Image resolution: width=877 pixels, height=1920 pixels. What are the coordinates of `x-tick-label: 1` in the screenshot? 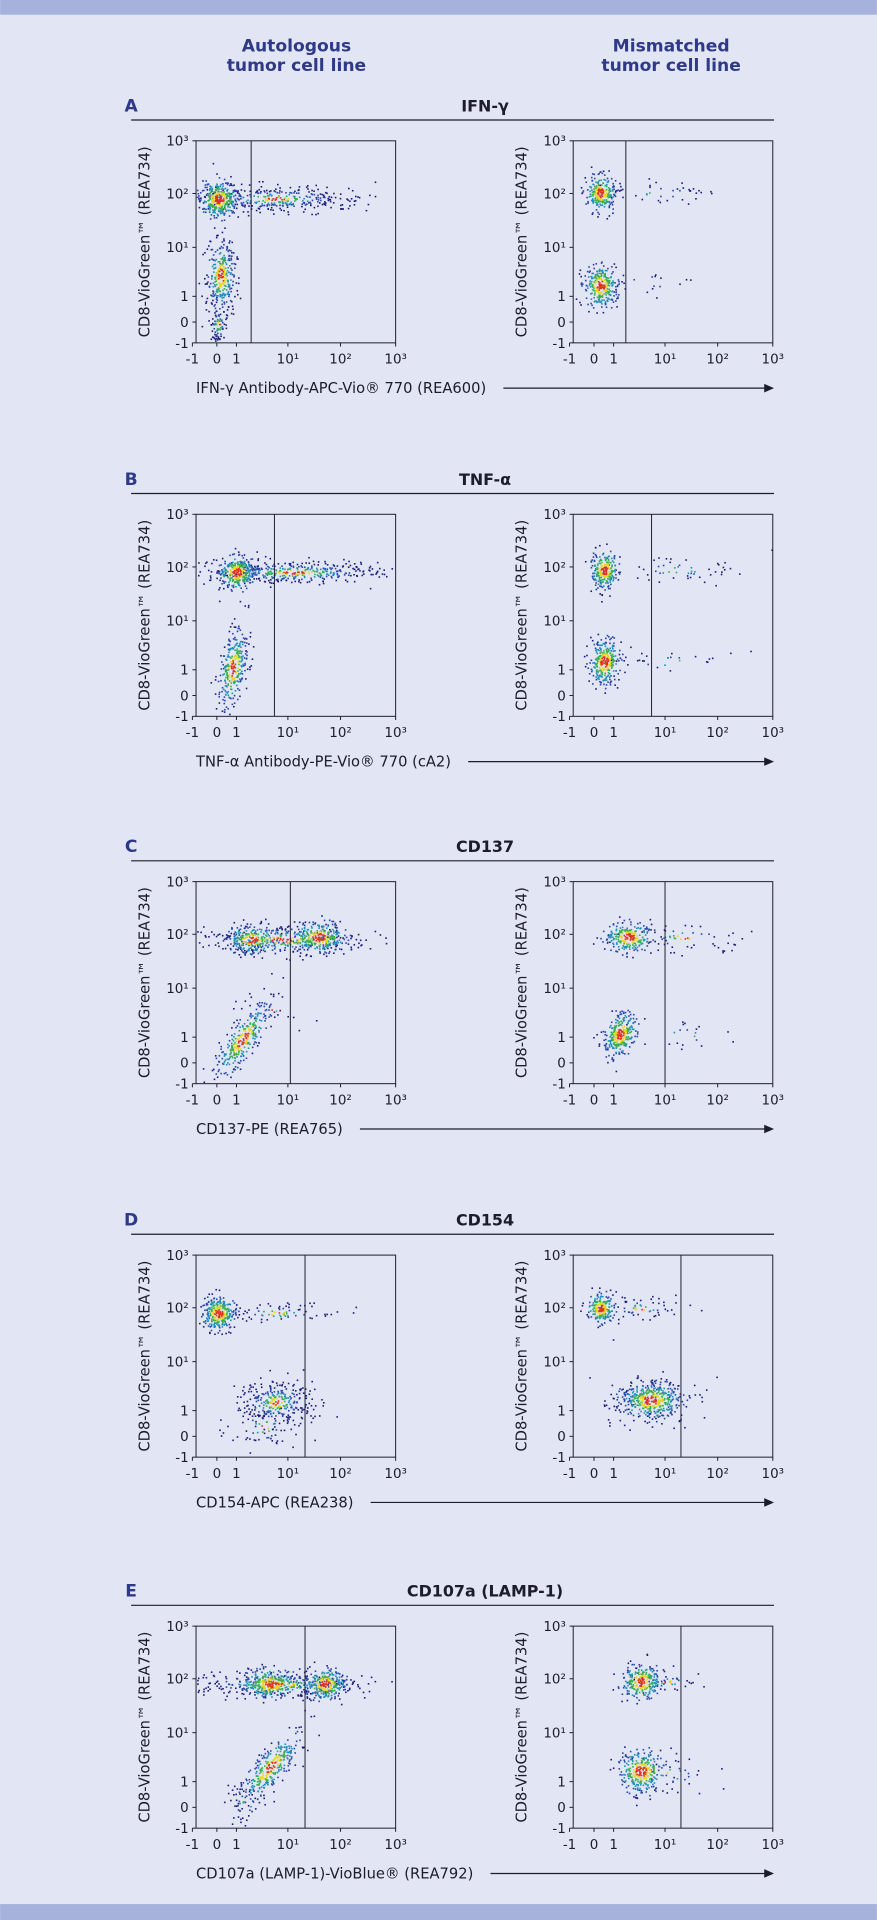 It's located at (236, 1100).